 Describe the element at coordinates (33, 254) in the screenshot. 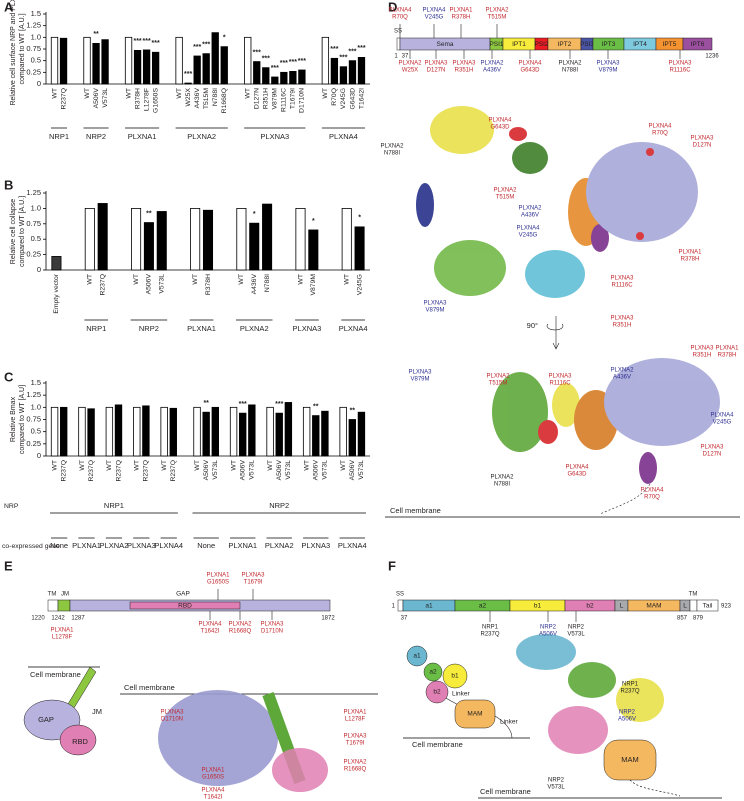

I see `y-tick-label: 0.25` at that location.